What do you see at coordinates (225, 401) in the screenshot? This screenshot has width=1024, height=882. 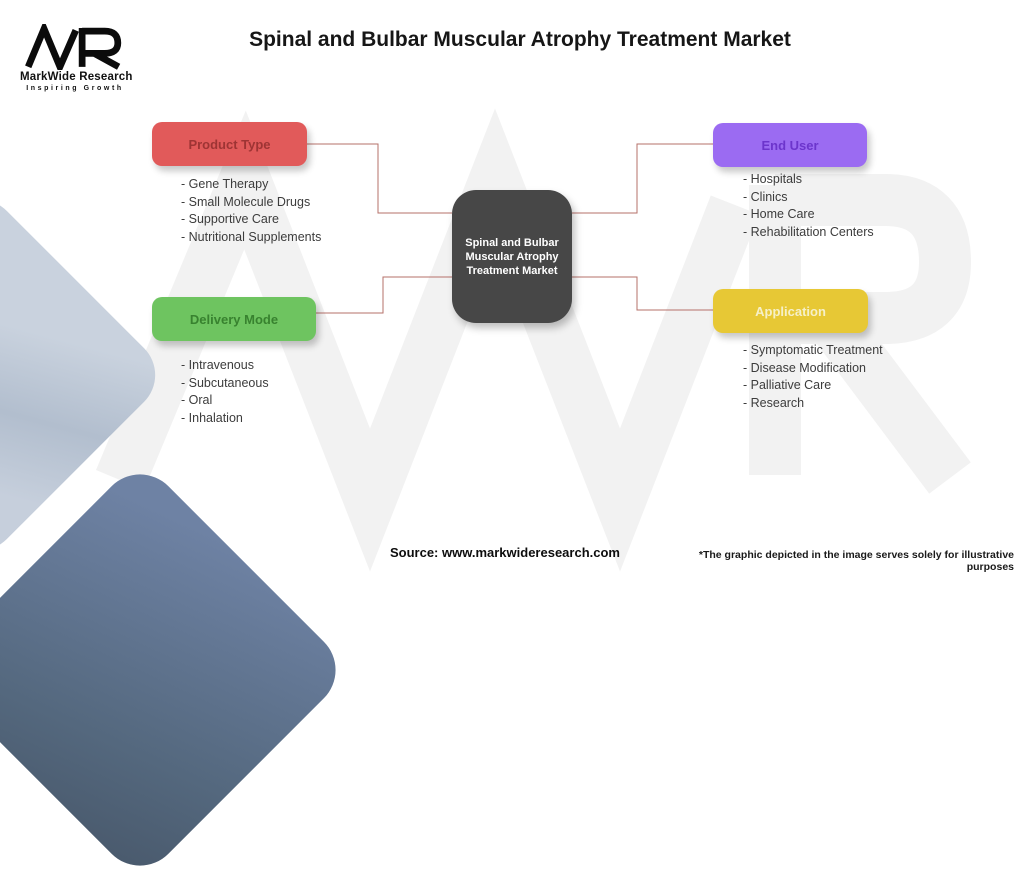 I see `list-item: Oral` at bounding box center [225, 401].